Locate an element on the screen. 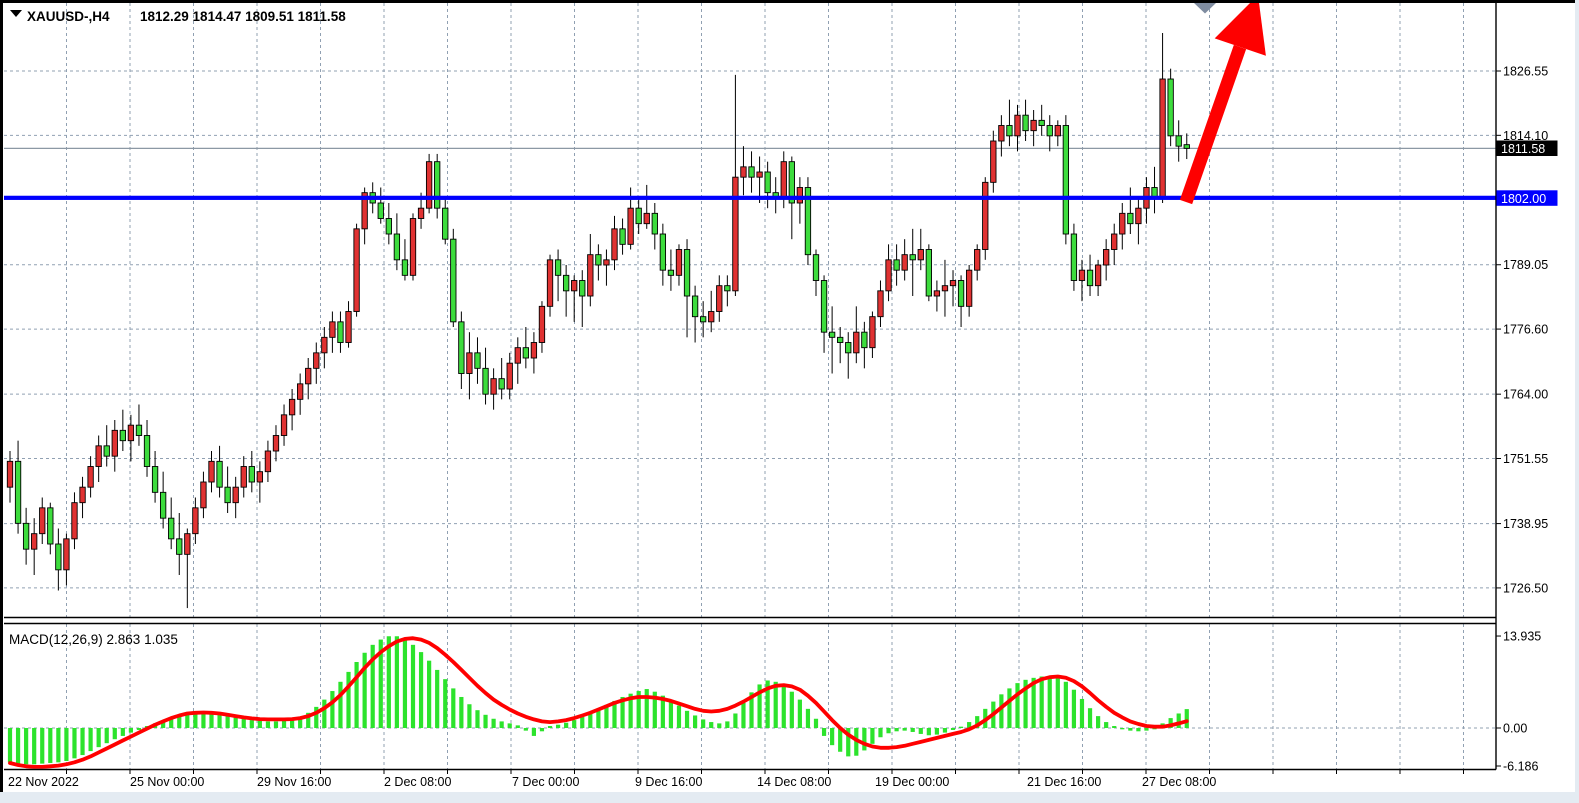  current-price-badge-text: 1811.58 is located at coordinates (1523, 149).